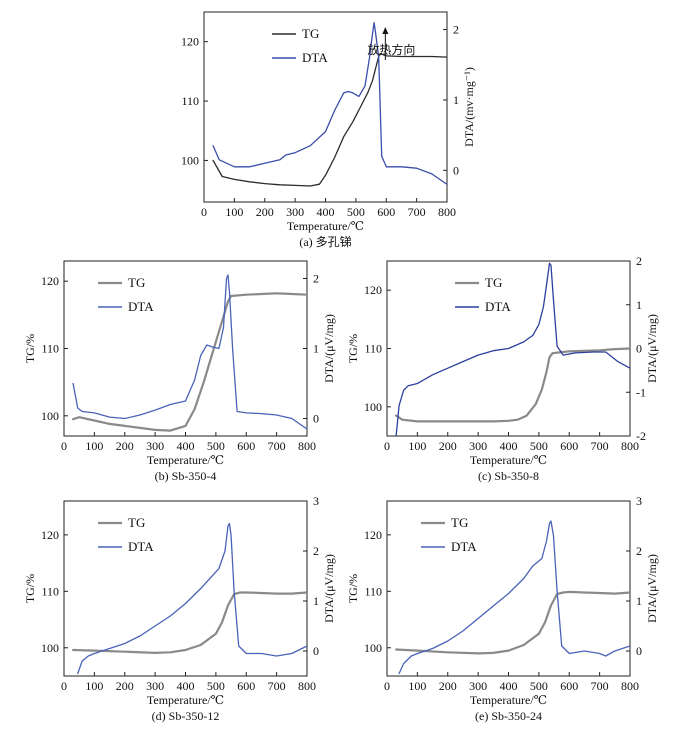 This screenshot has height=730, width=680. What do you see at coordinates (641, 392) in the screenshot?
I see `y-right-tick-label: -1` at bounding box center [641, 392].